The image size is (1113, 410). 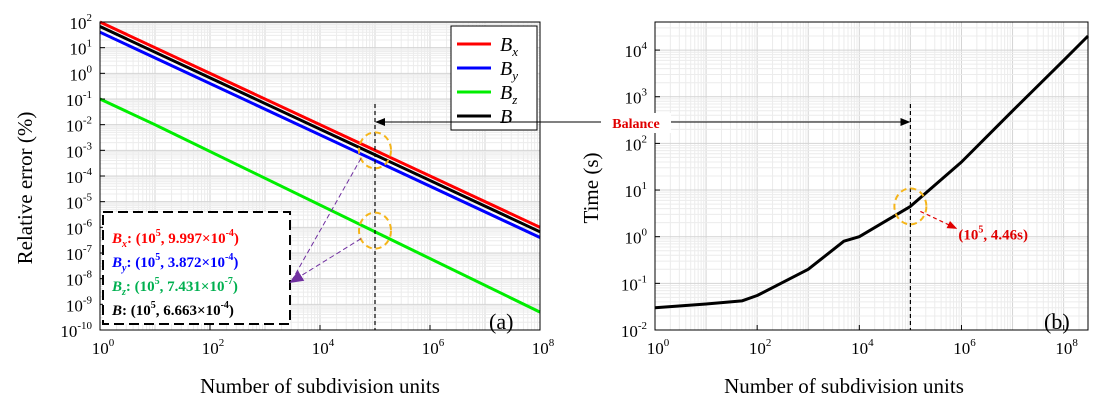 I want to click on y-tick-label: 10⁻⁹, so click(x=79, y=304).